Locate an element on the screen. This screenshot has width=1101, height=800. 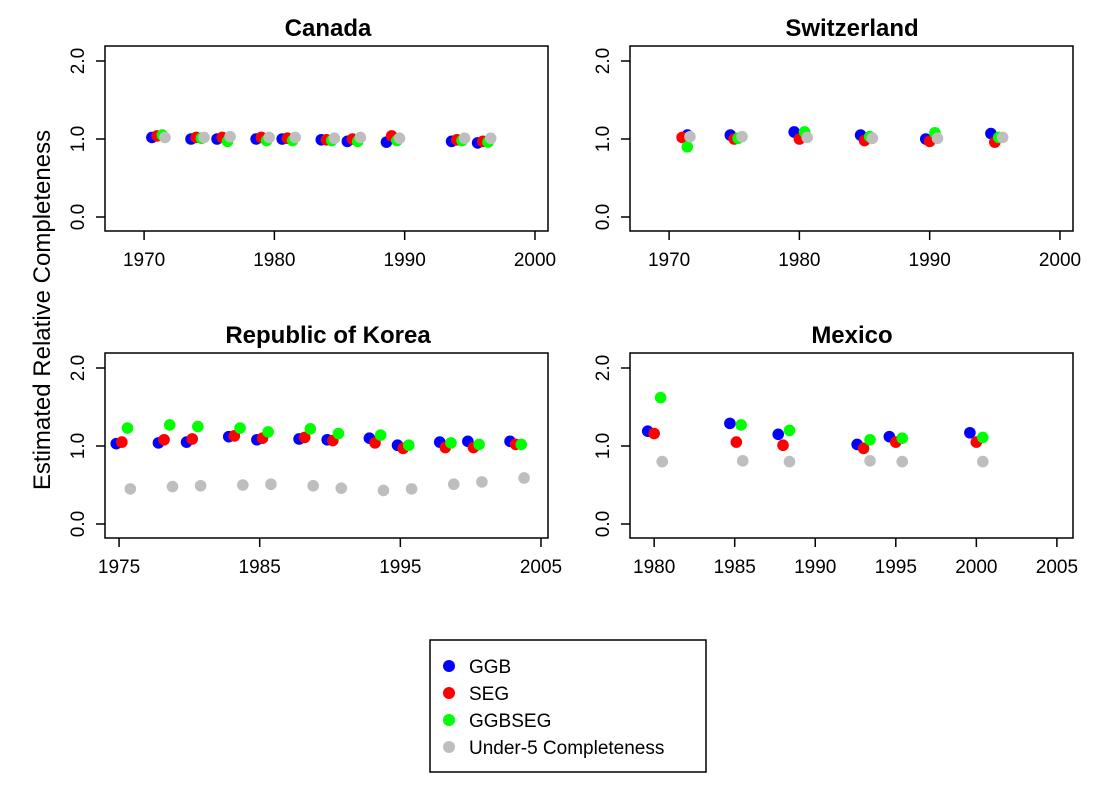
legend-box is located at coordinates (568, 706).